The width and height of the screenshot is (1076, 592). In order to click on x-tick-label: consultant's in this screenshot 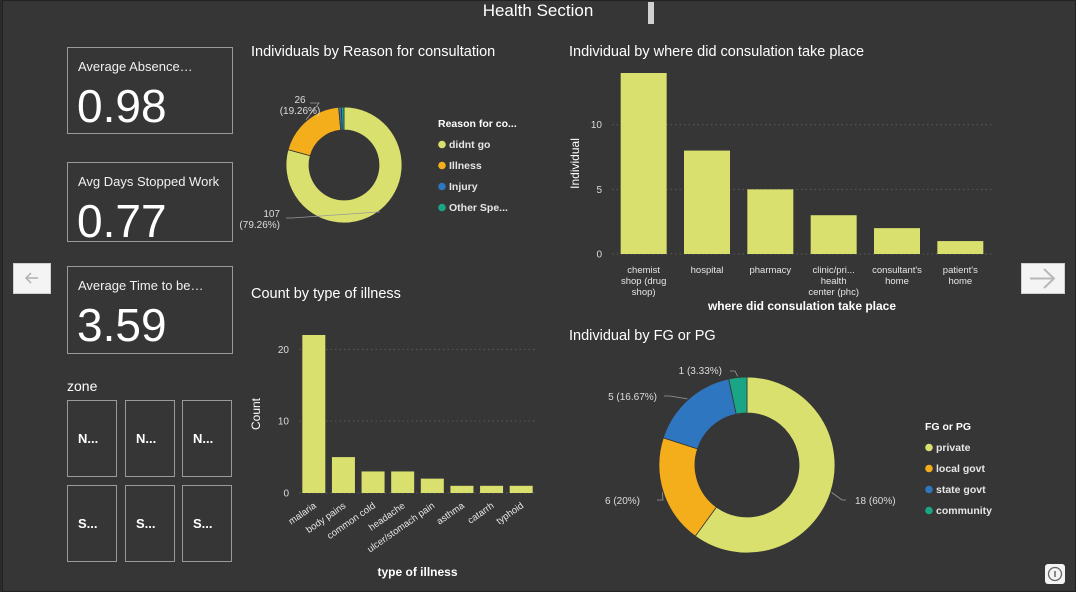, I will do `click(897, 270)`.